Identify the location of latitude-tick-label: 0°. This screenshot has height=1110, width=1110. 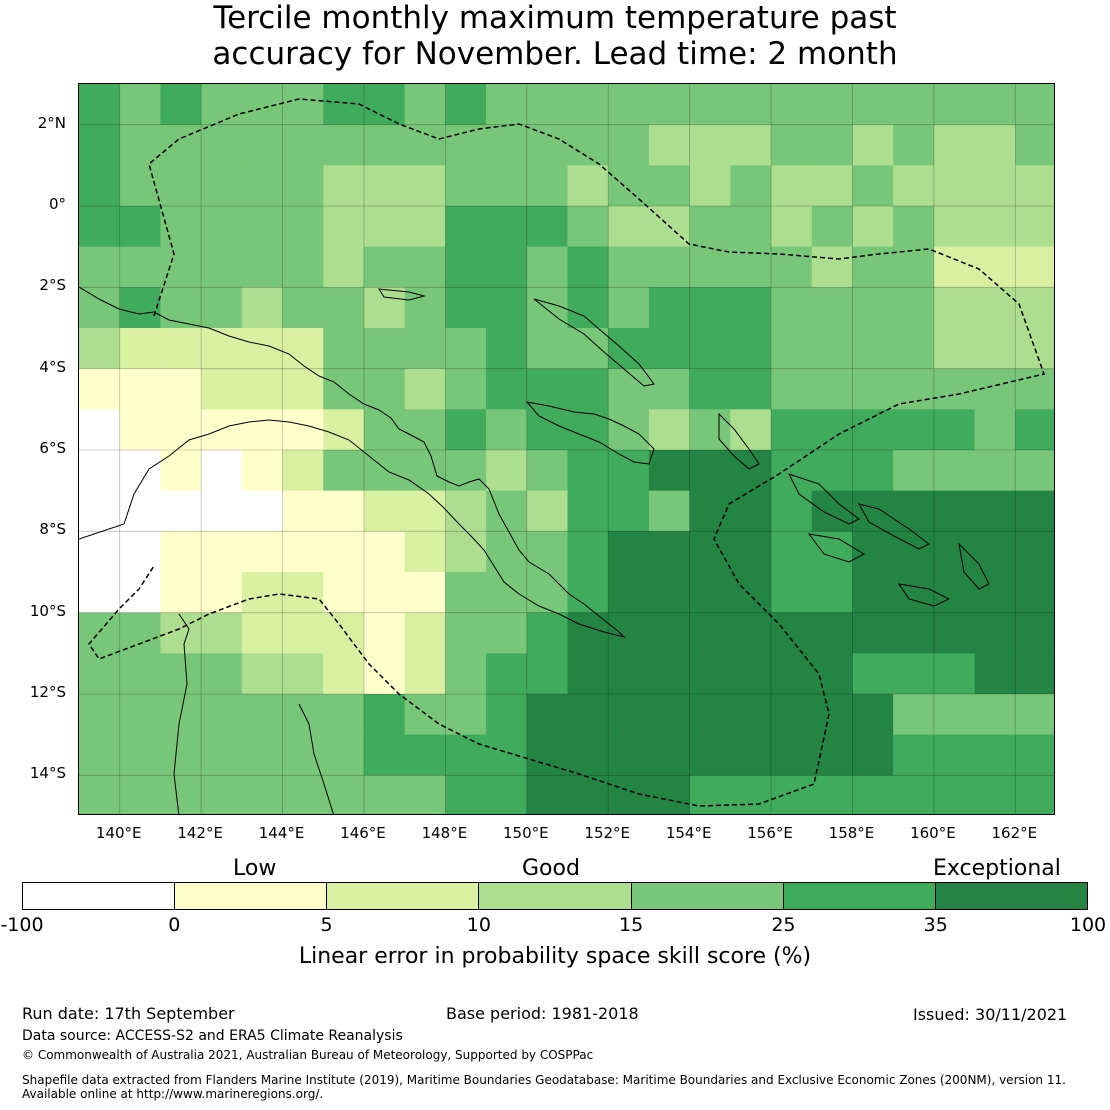
(57, 204).